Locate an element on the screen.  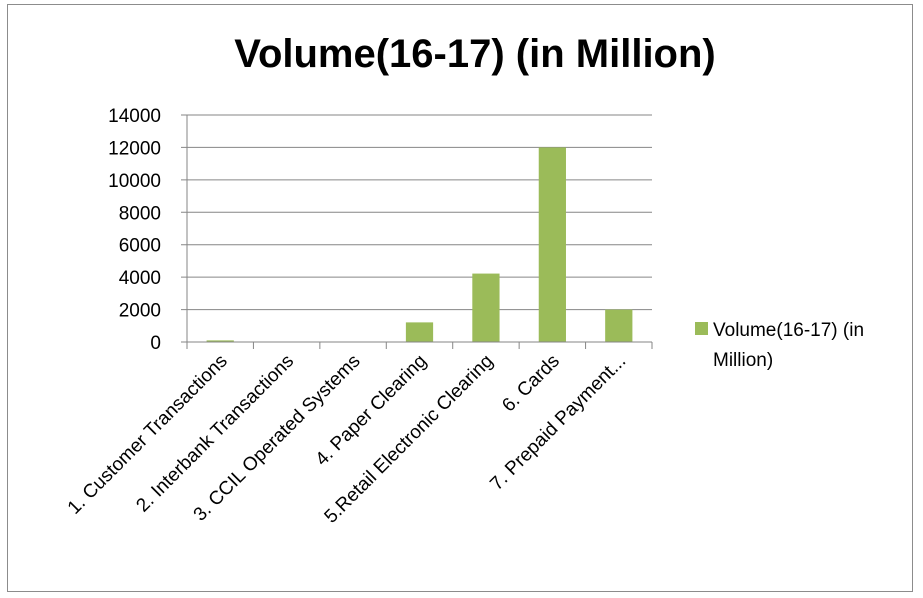
y-tick-label: 6000 is located at coordinates (140, 246).